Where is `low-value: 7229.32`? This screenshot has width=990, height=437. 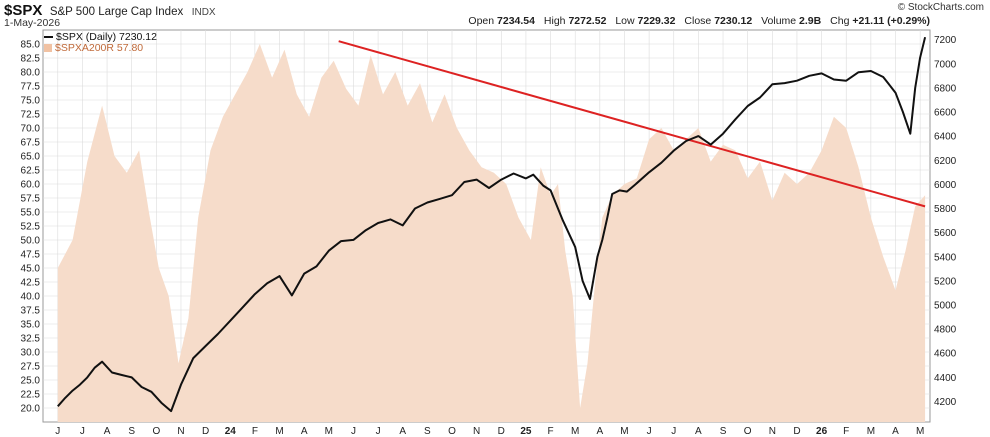 low-value: 7229.32 is located at coordinates (656, 21).